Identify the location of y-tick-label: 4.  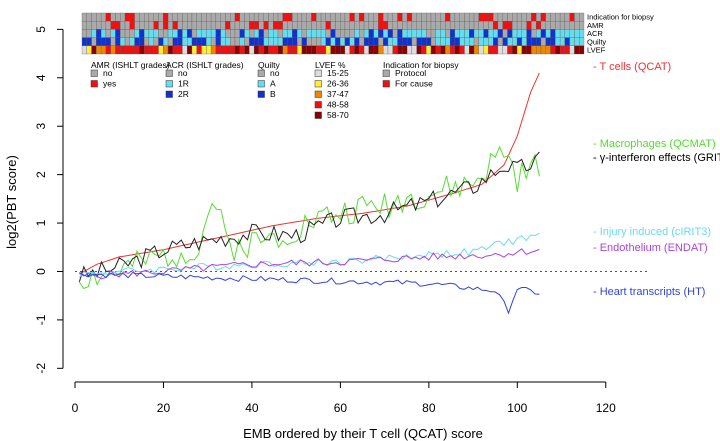
(41, 77).